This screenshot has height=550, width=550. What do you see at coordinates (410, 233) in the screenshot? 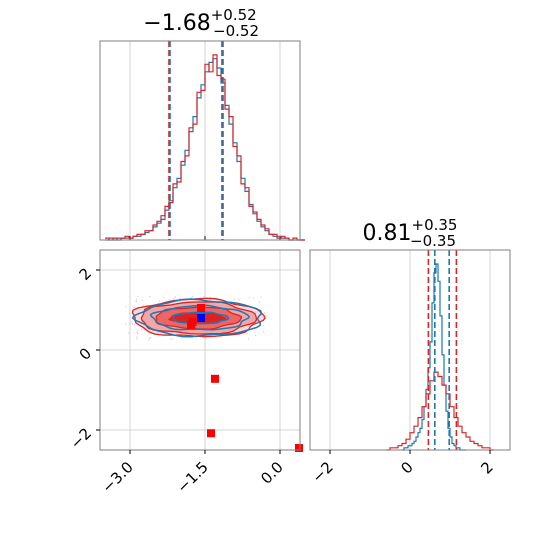
I see `marginal-y-title: 0.81+0.35 −0.35` at bounding box center [410, 233].